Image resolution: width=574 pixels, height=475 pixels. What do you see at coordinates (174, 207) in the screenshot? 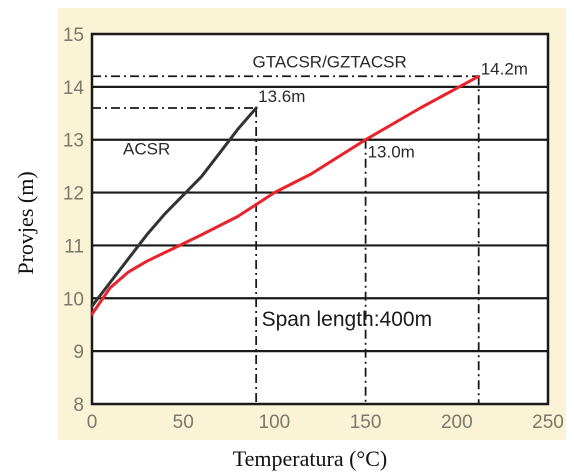
I see `series-line-acsr` at bounding box center [174, 207].